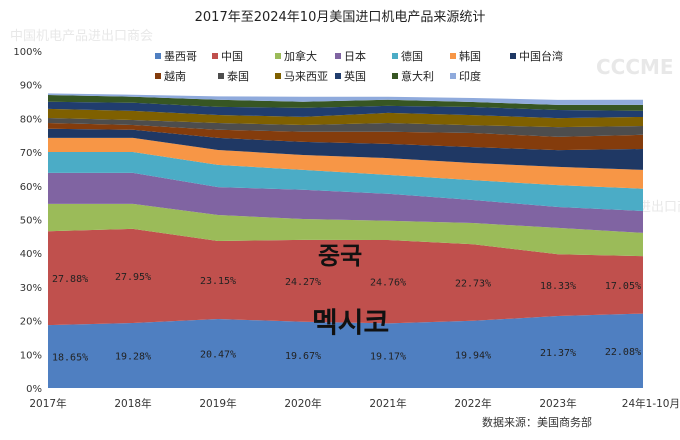 The height and width of the screenshot is (440, 680). I want to click on x-tick-label: 2017年, so click(47, 403).